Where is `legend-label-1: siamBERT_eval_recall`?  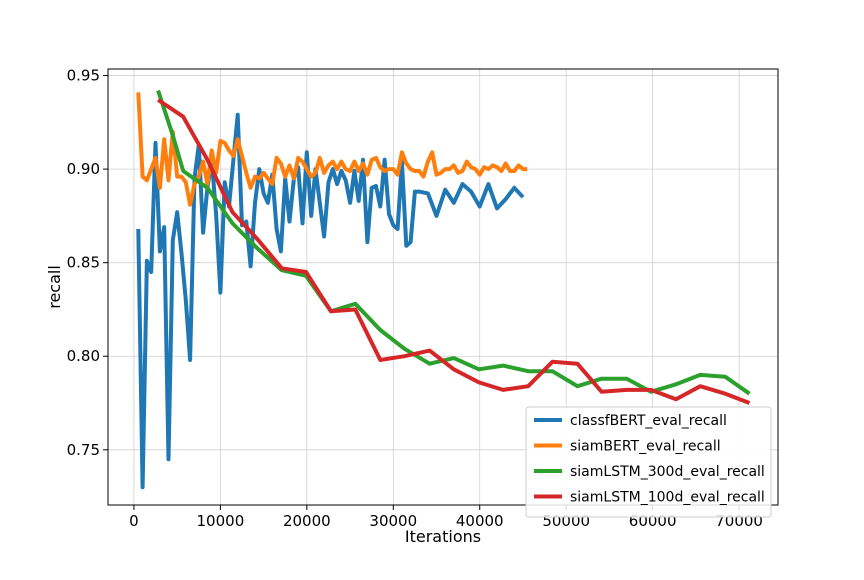
legend-label-1: siamBERT_eval_recall is located at coordinates (645, 447).